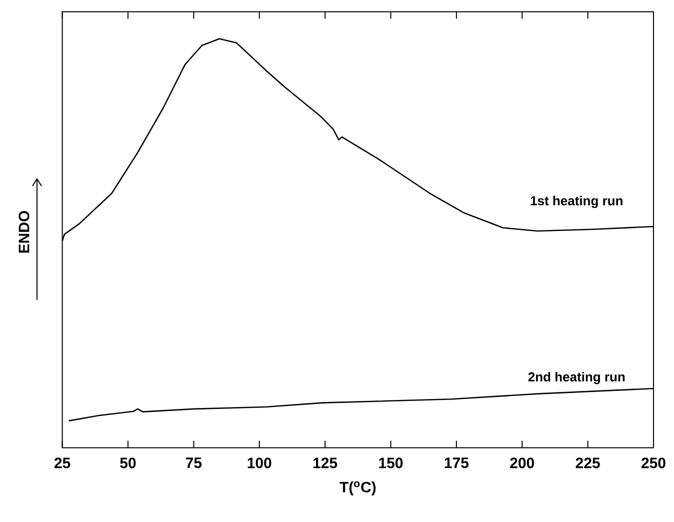 This screenshot has height=522, width=674. Describe the element at coordinates (576, 202) in the screenshot. I see `series-label: 1st heating run` at that location.